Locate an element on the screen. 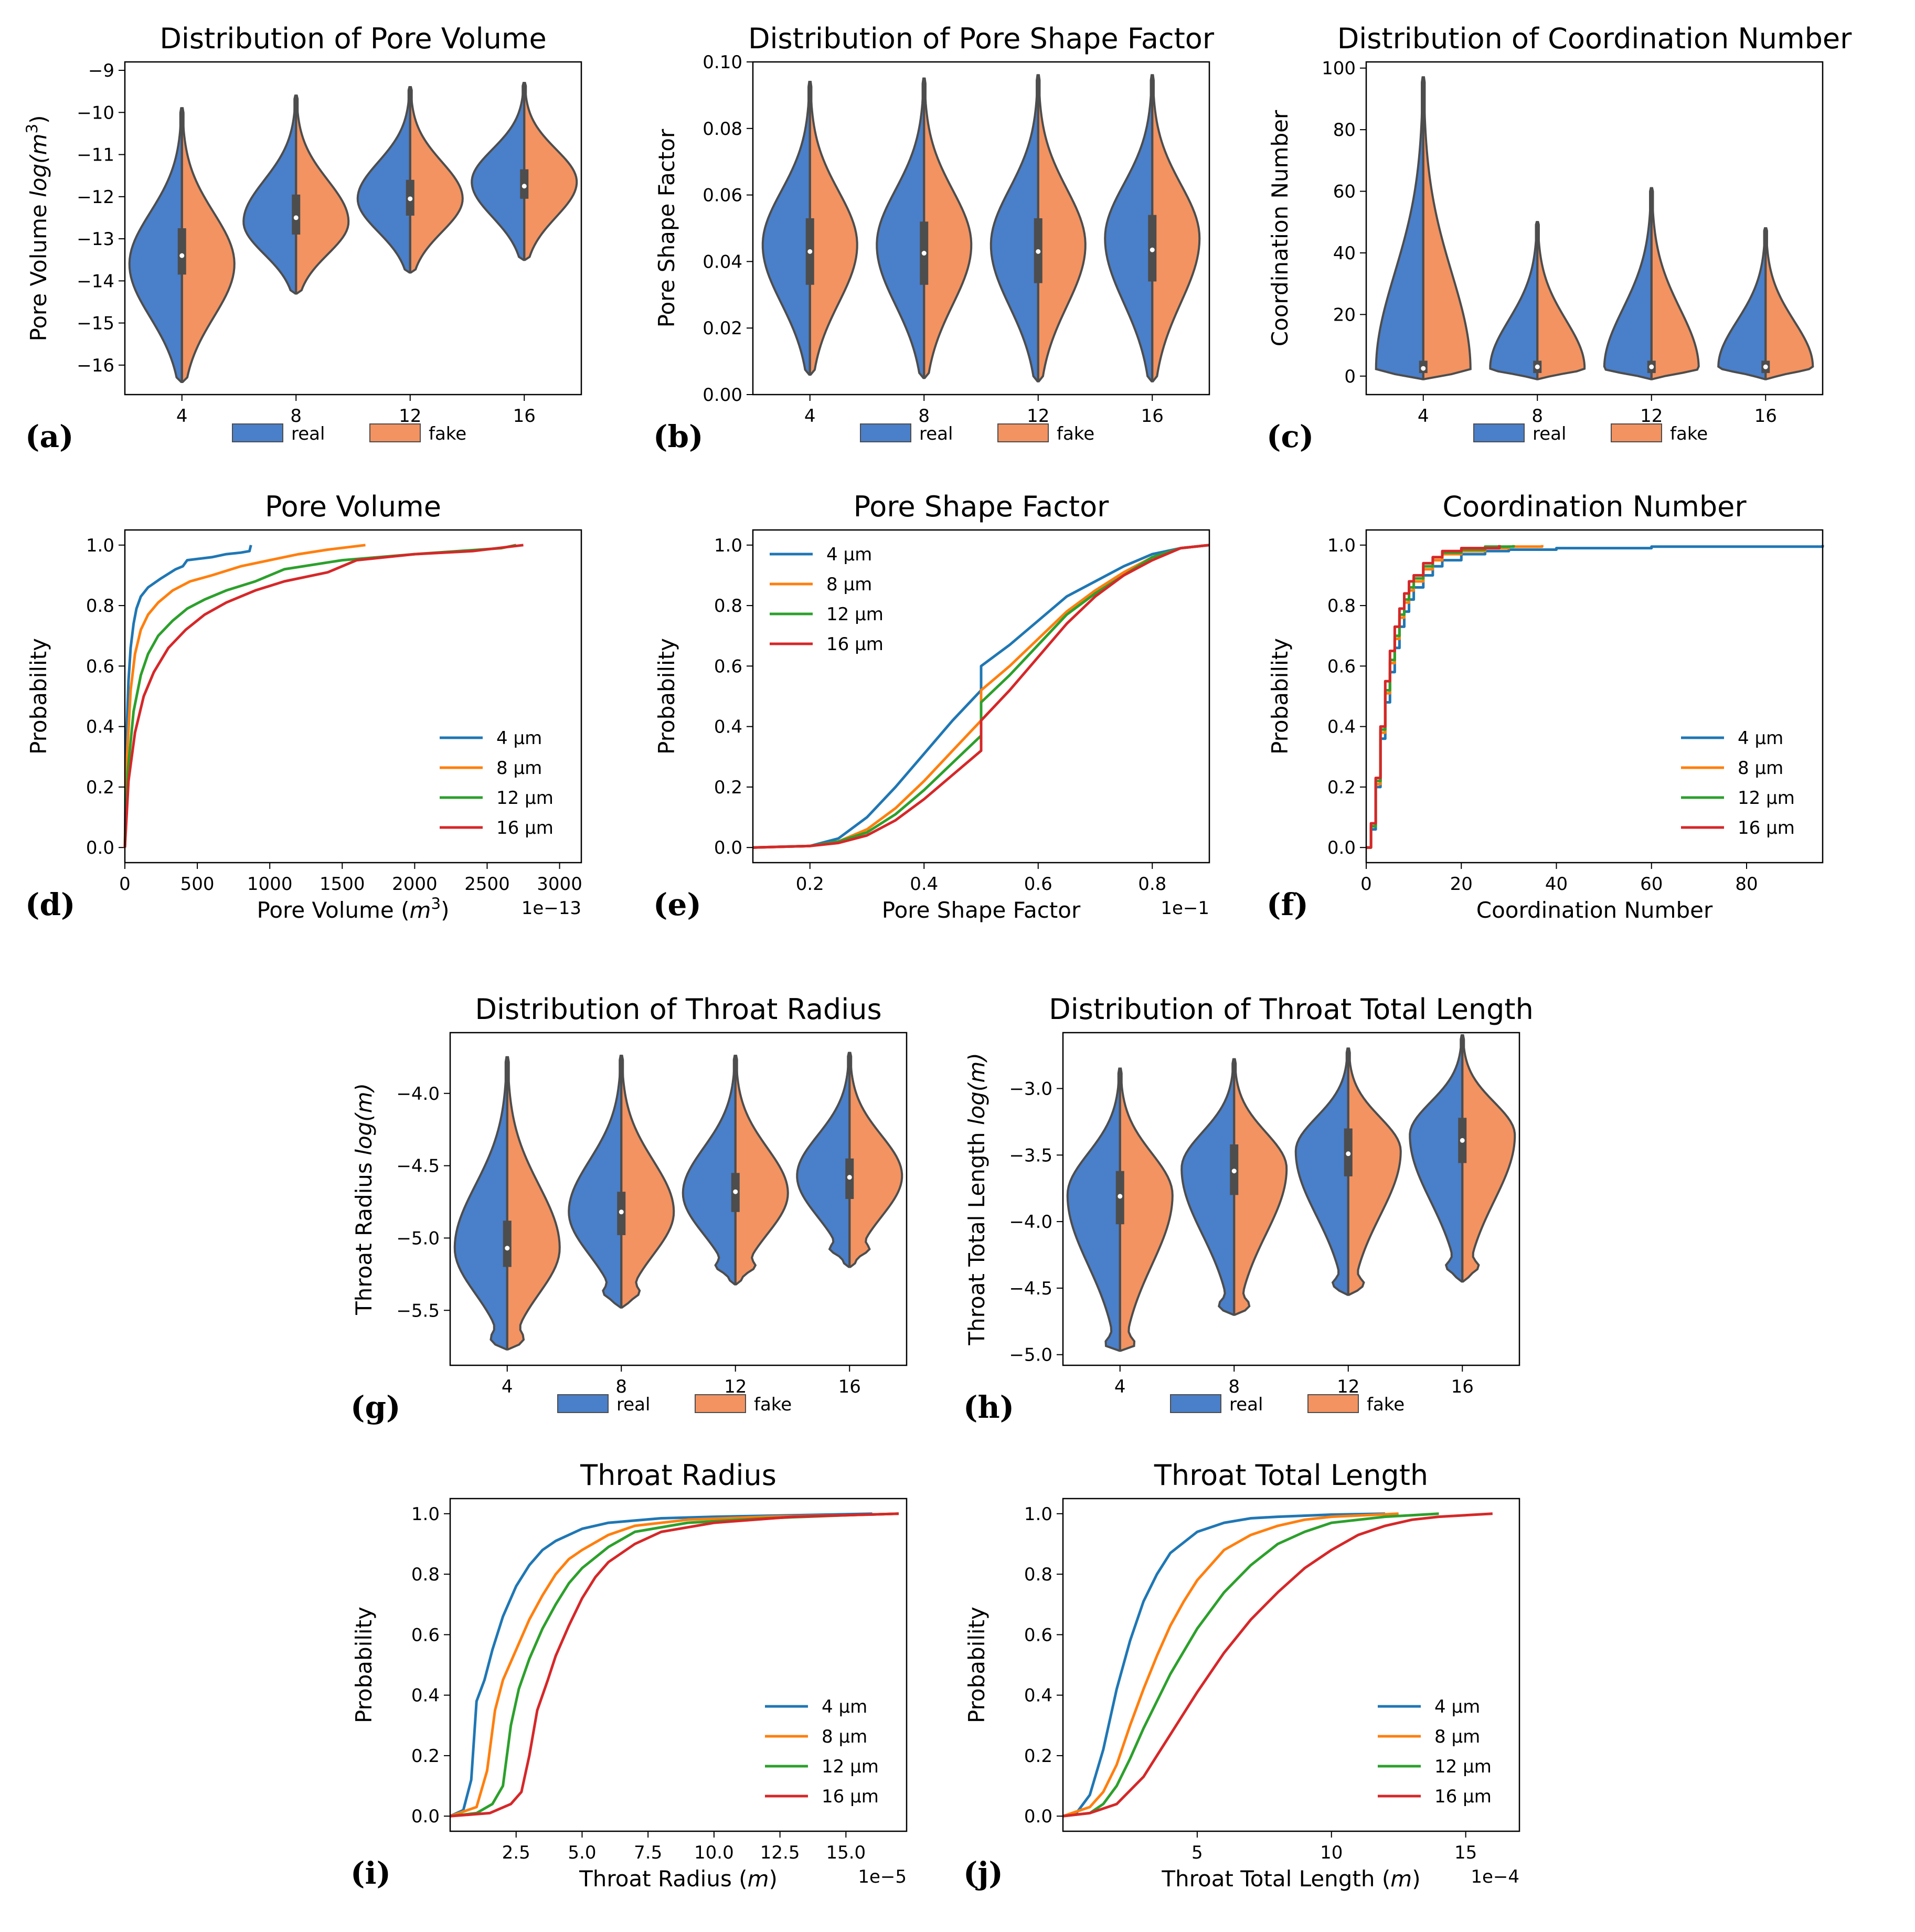 This screenshot has height=1932, width=1915. y-tick-label: −5.0 is located at coordinates (418, 1238).